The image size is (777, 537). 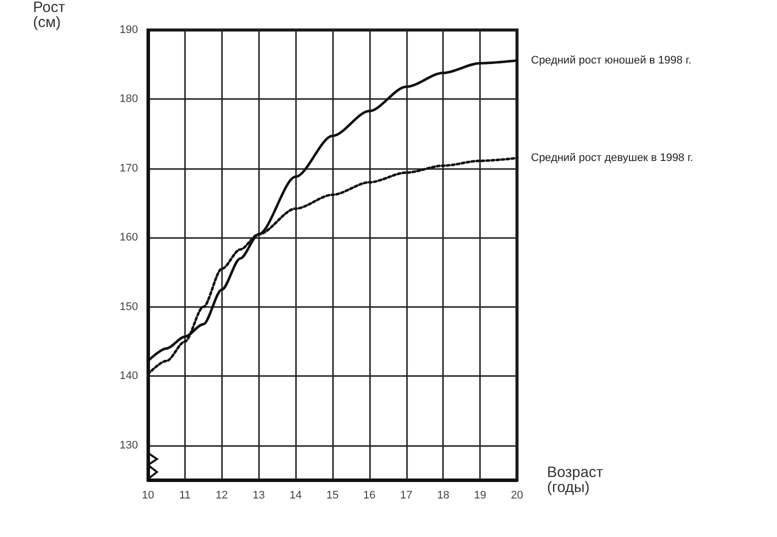 I want to click on x-tick-label: 16, so click(x=369, y=496).